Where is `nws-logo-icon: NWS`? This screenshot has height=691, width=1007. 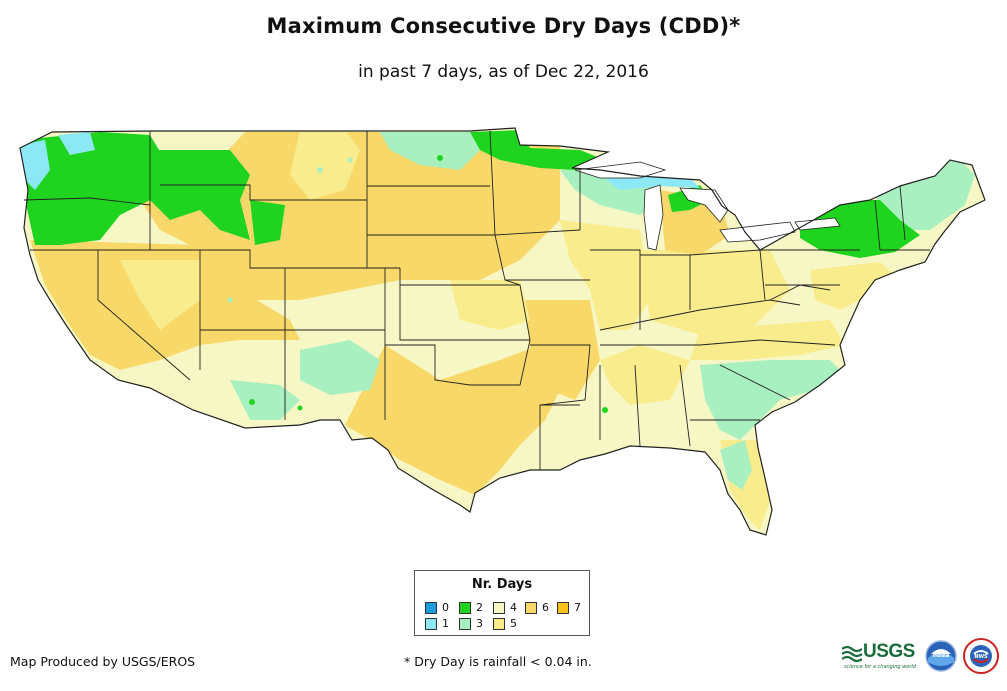 nws-logo-icon: NWS is located at coordinates (981, 656).